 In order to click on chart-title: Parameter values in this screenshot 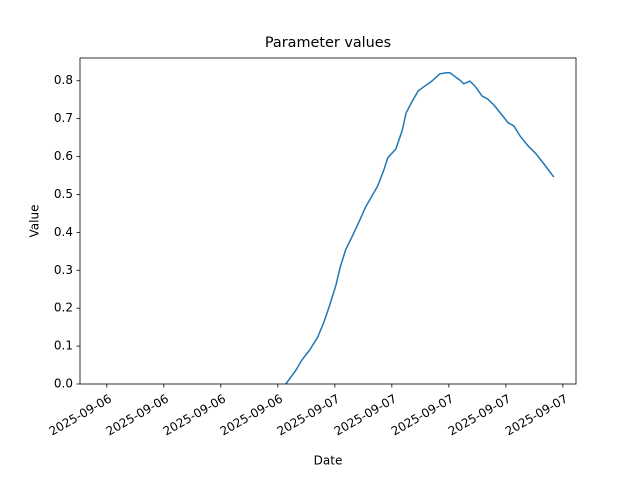, I will do `click(328, 43)`.